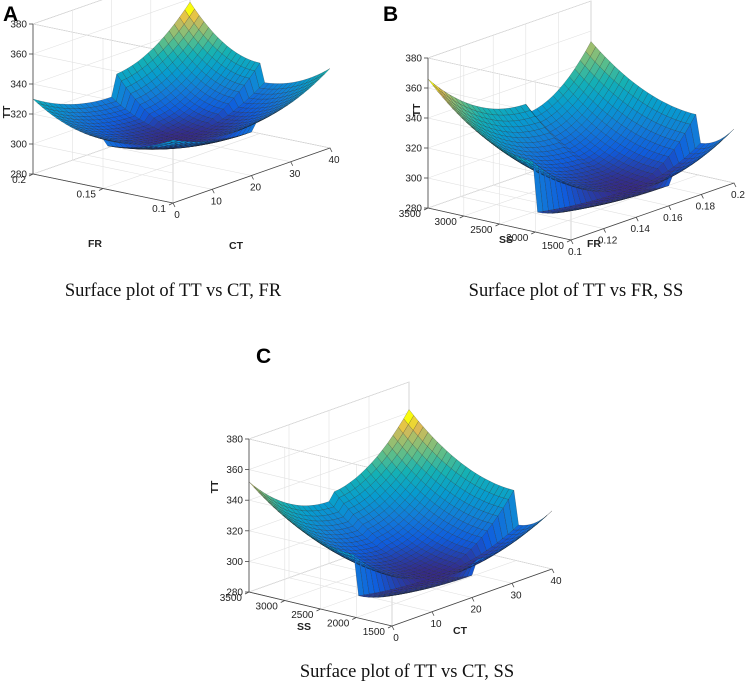  What do you see at coordinates (236, 246) in the screenshot?
I see `panel-a-x-axis-label: CT` at bounding box center [236, 246].